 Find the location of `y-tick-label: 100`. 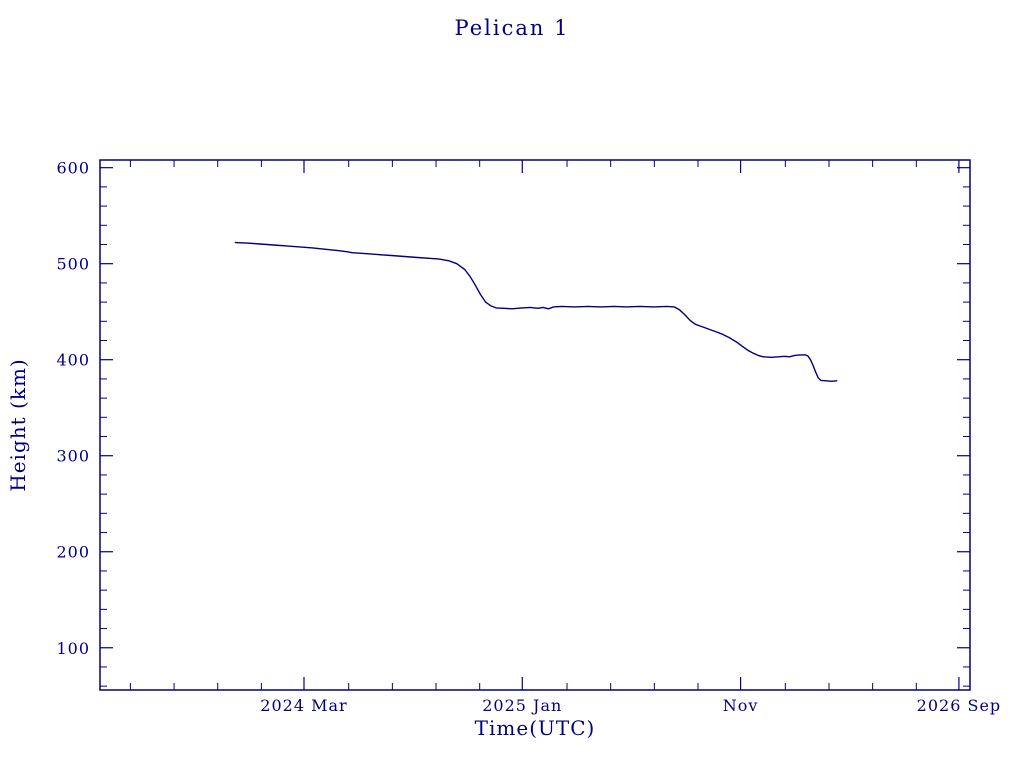

y-tick-label: 100 is located at coordinates (73, 648).